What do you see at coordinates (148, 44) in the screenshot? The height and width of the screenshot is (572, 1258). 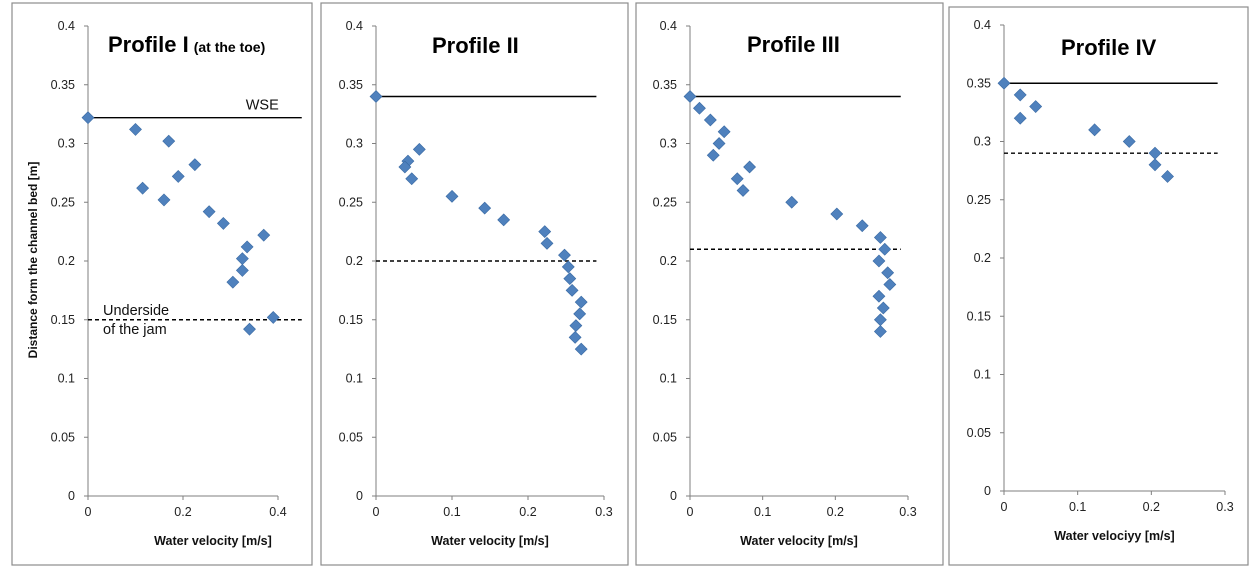 I see `chart-title-main: Profile I` at bounding box center [148, 44].